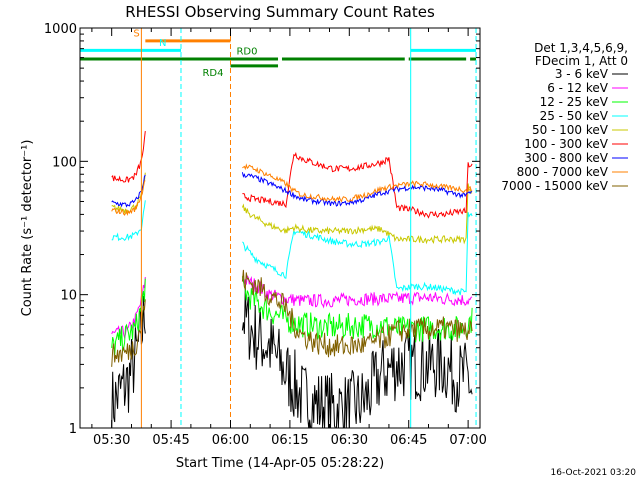 The image size is (640, 480). I want to click on x-tick-label: 06:45, so click(408, 440).